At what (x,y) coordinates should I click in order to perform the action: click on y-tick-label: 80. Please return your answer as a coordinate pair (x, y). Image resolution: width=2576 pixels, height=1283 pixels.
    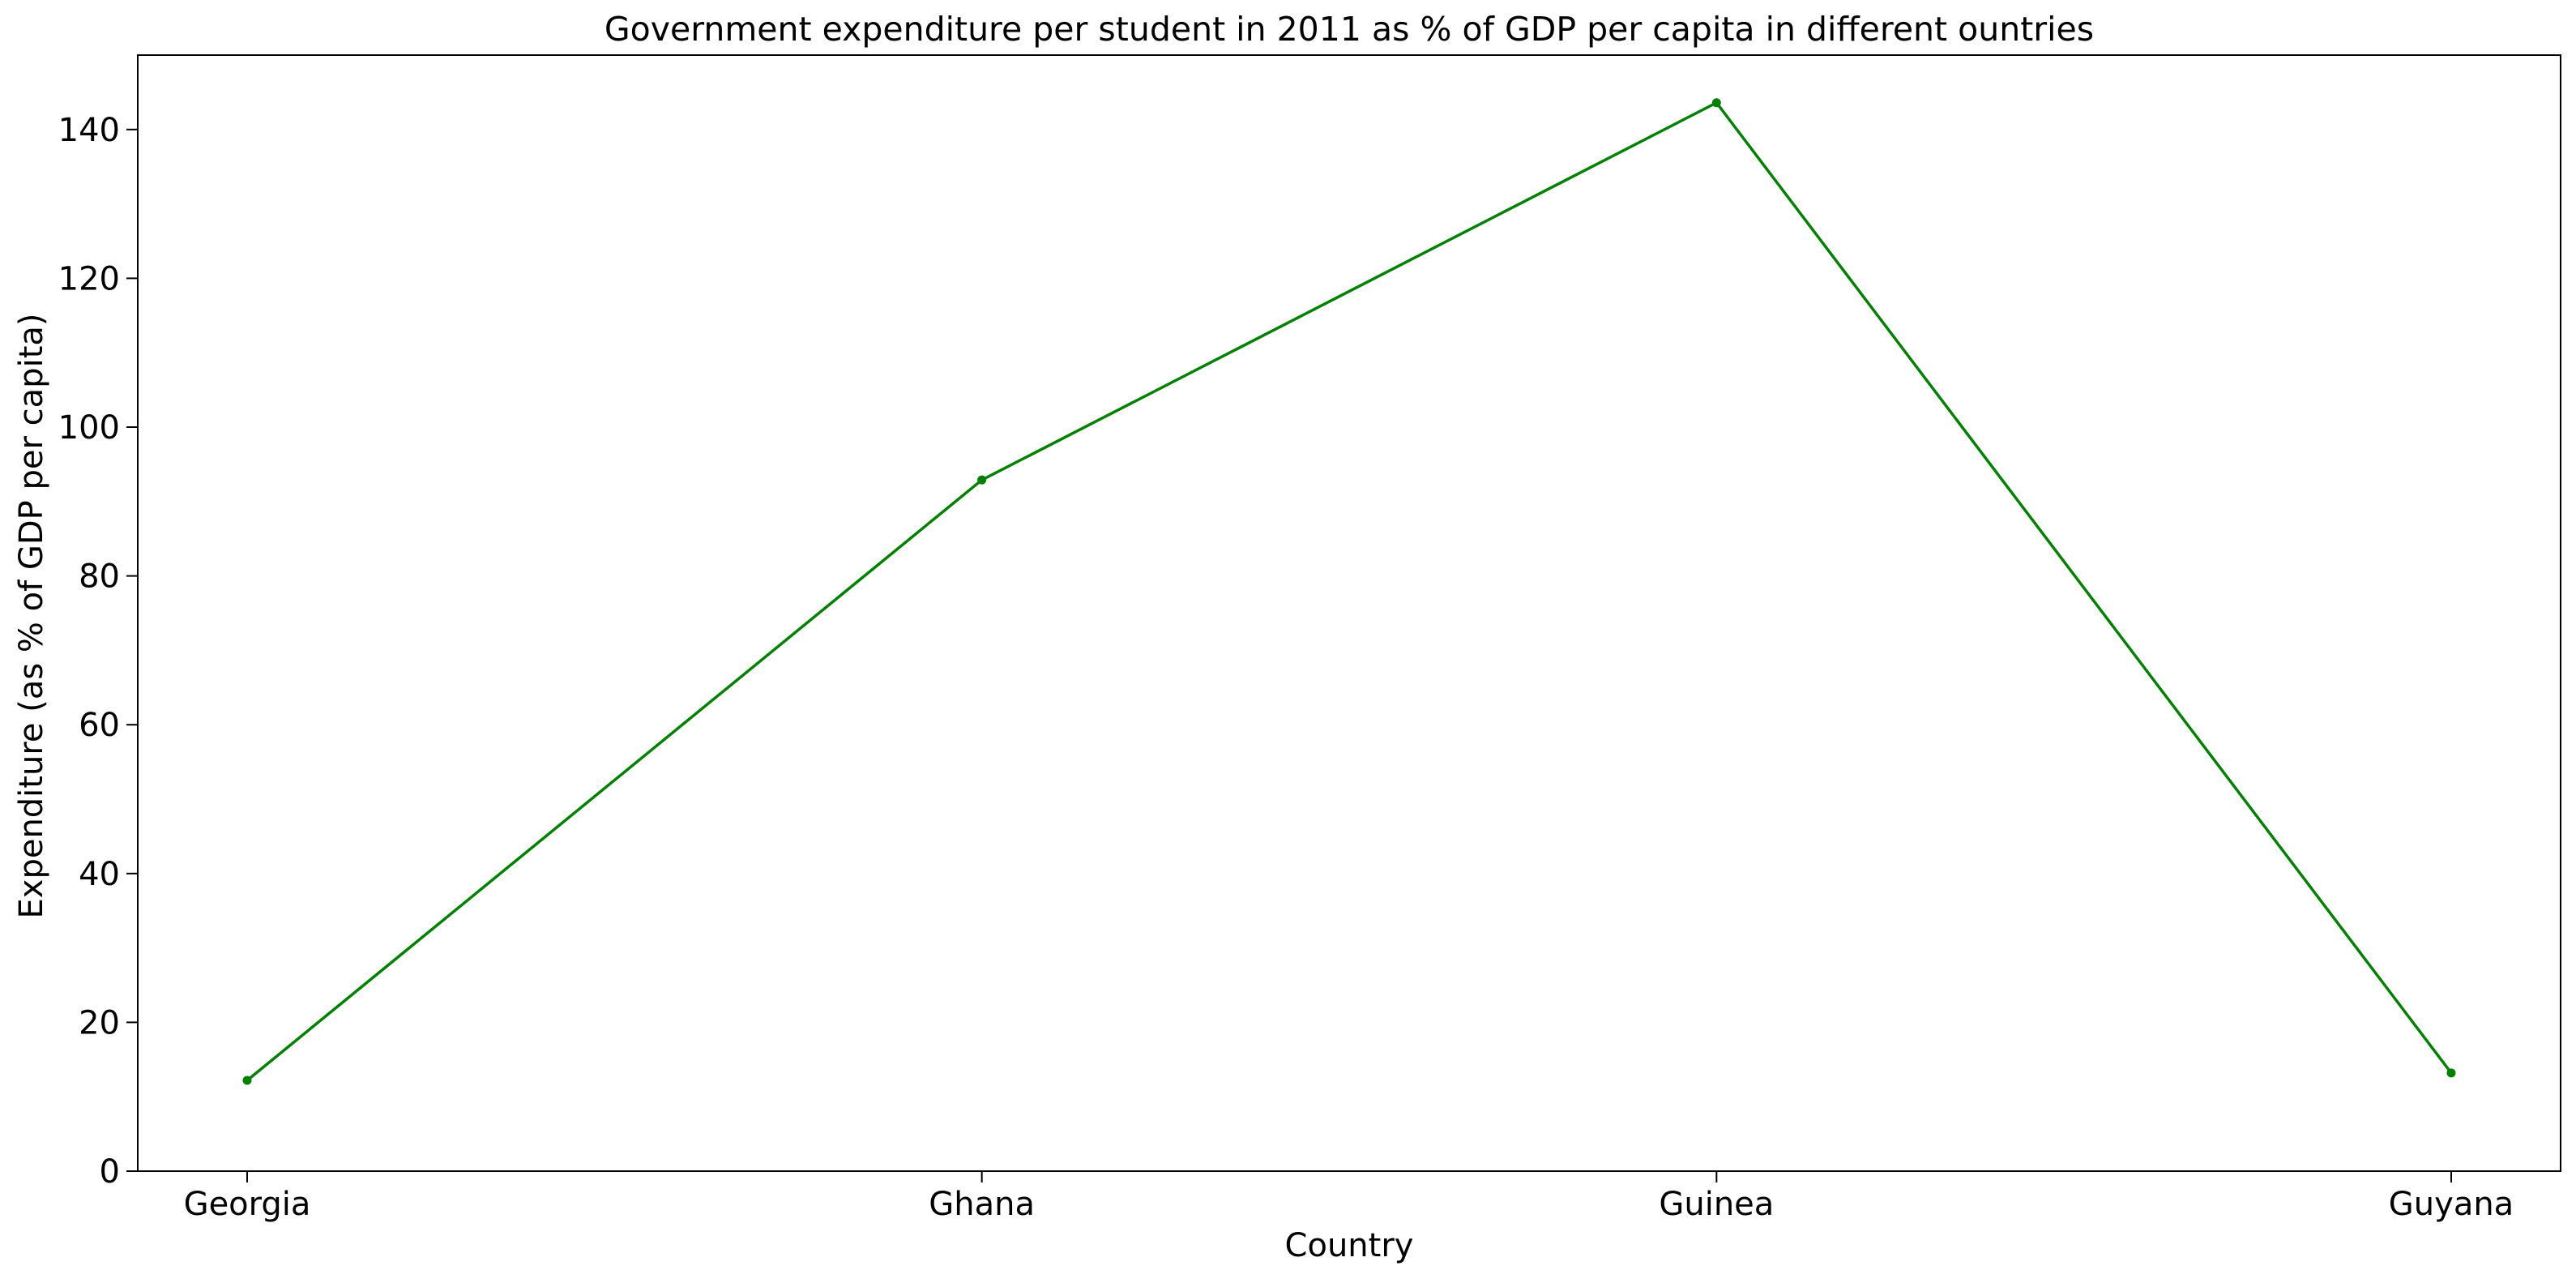
    Looking at the image, I should click on (99, 577).